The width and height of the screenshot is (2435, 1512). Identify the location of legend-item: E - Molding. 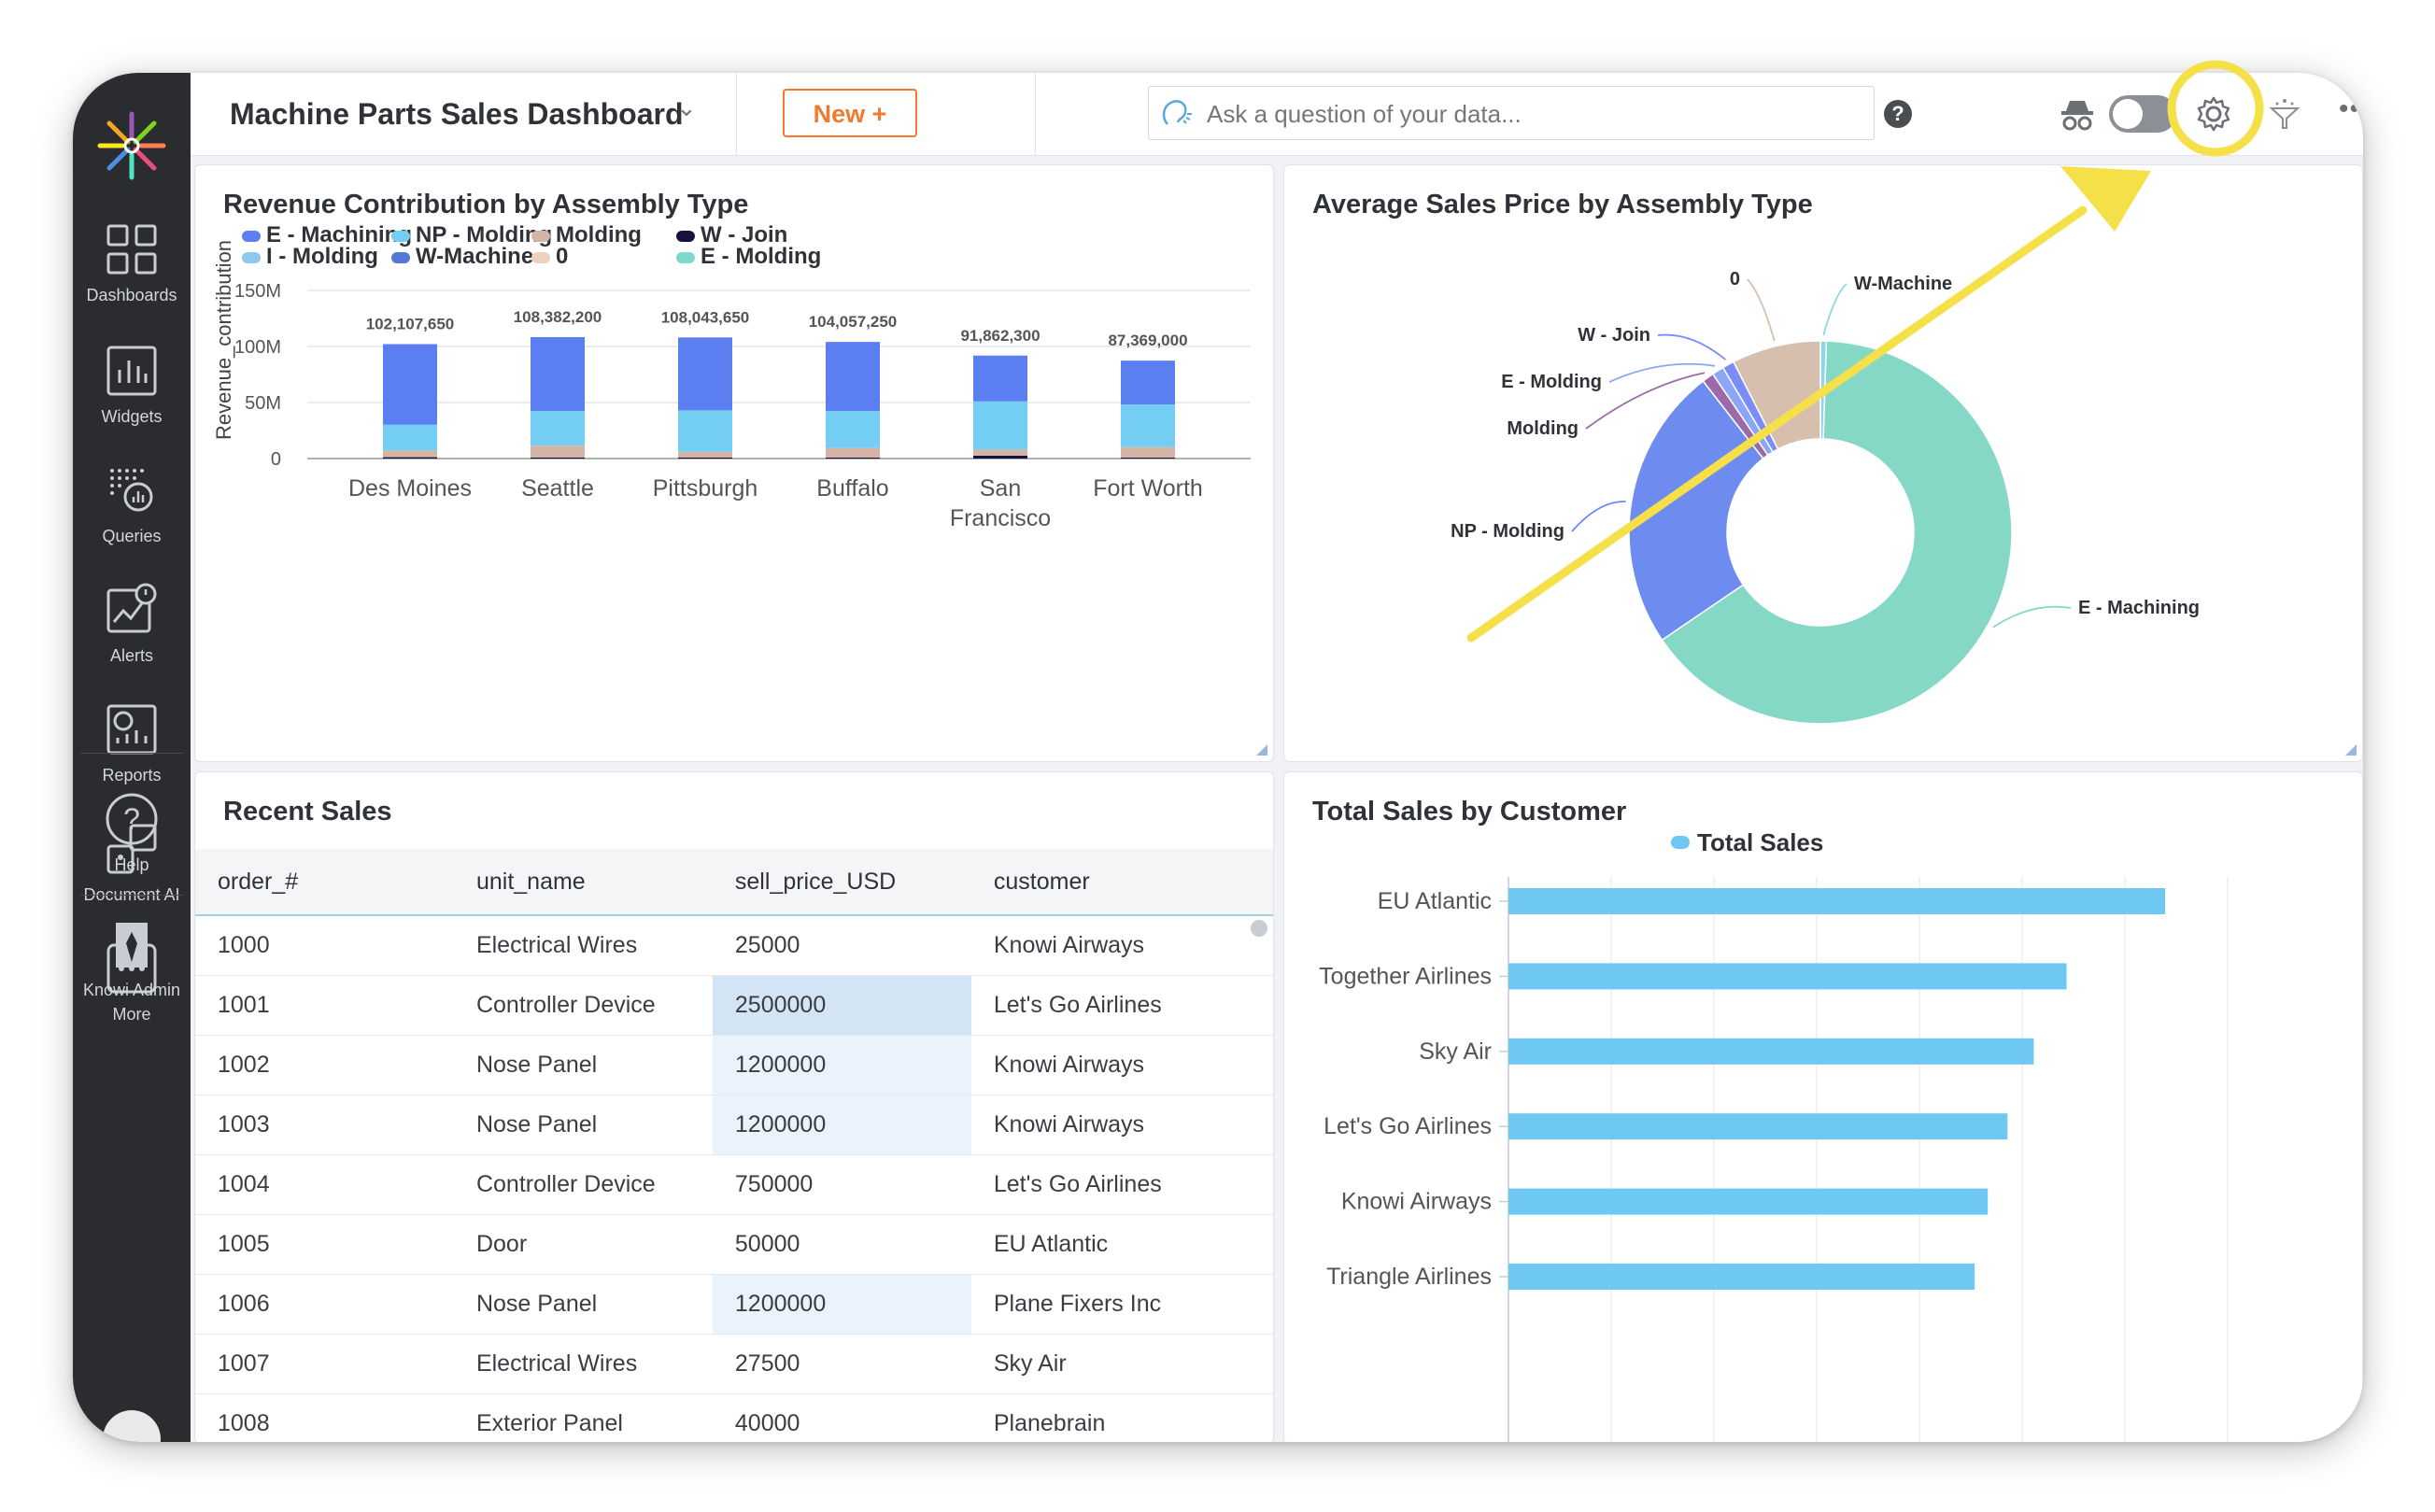
(748, 256).